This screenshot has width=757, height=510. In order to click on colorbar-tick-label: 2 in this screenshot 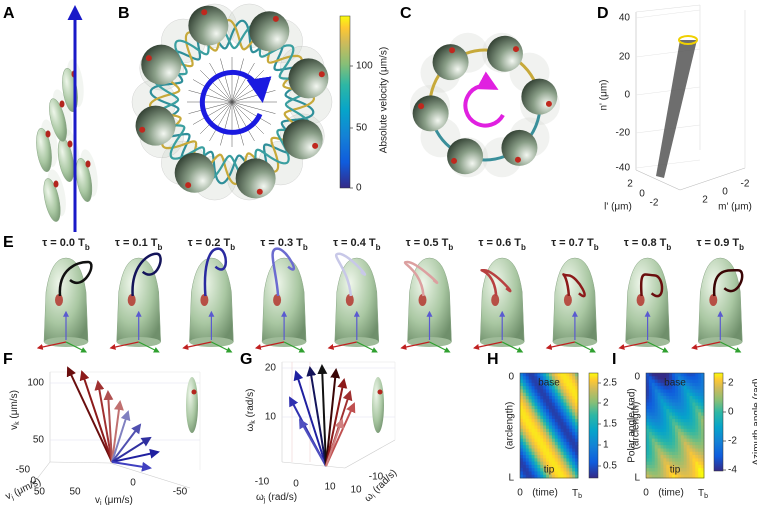, I will do `click(606, 403)`.